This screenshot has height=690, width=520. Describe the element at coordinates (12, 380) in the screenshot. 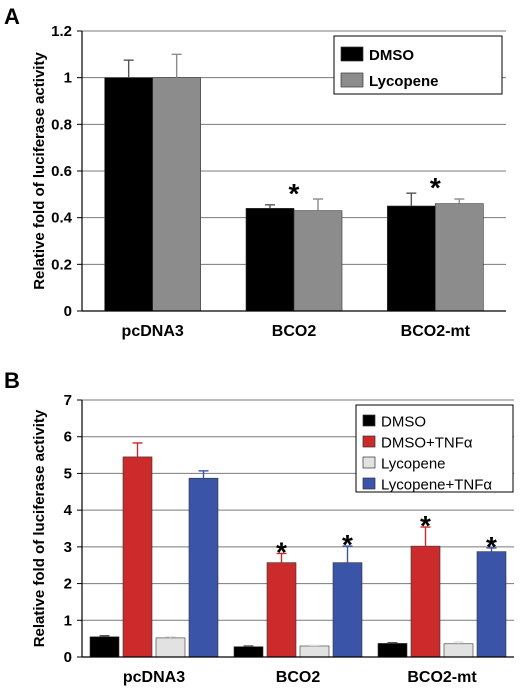

I see `panel-label-B: B` at that location.